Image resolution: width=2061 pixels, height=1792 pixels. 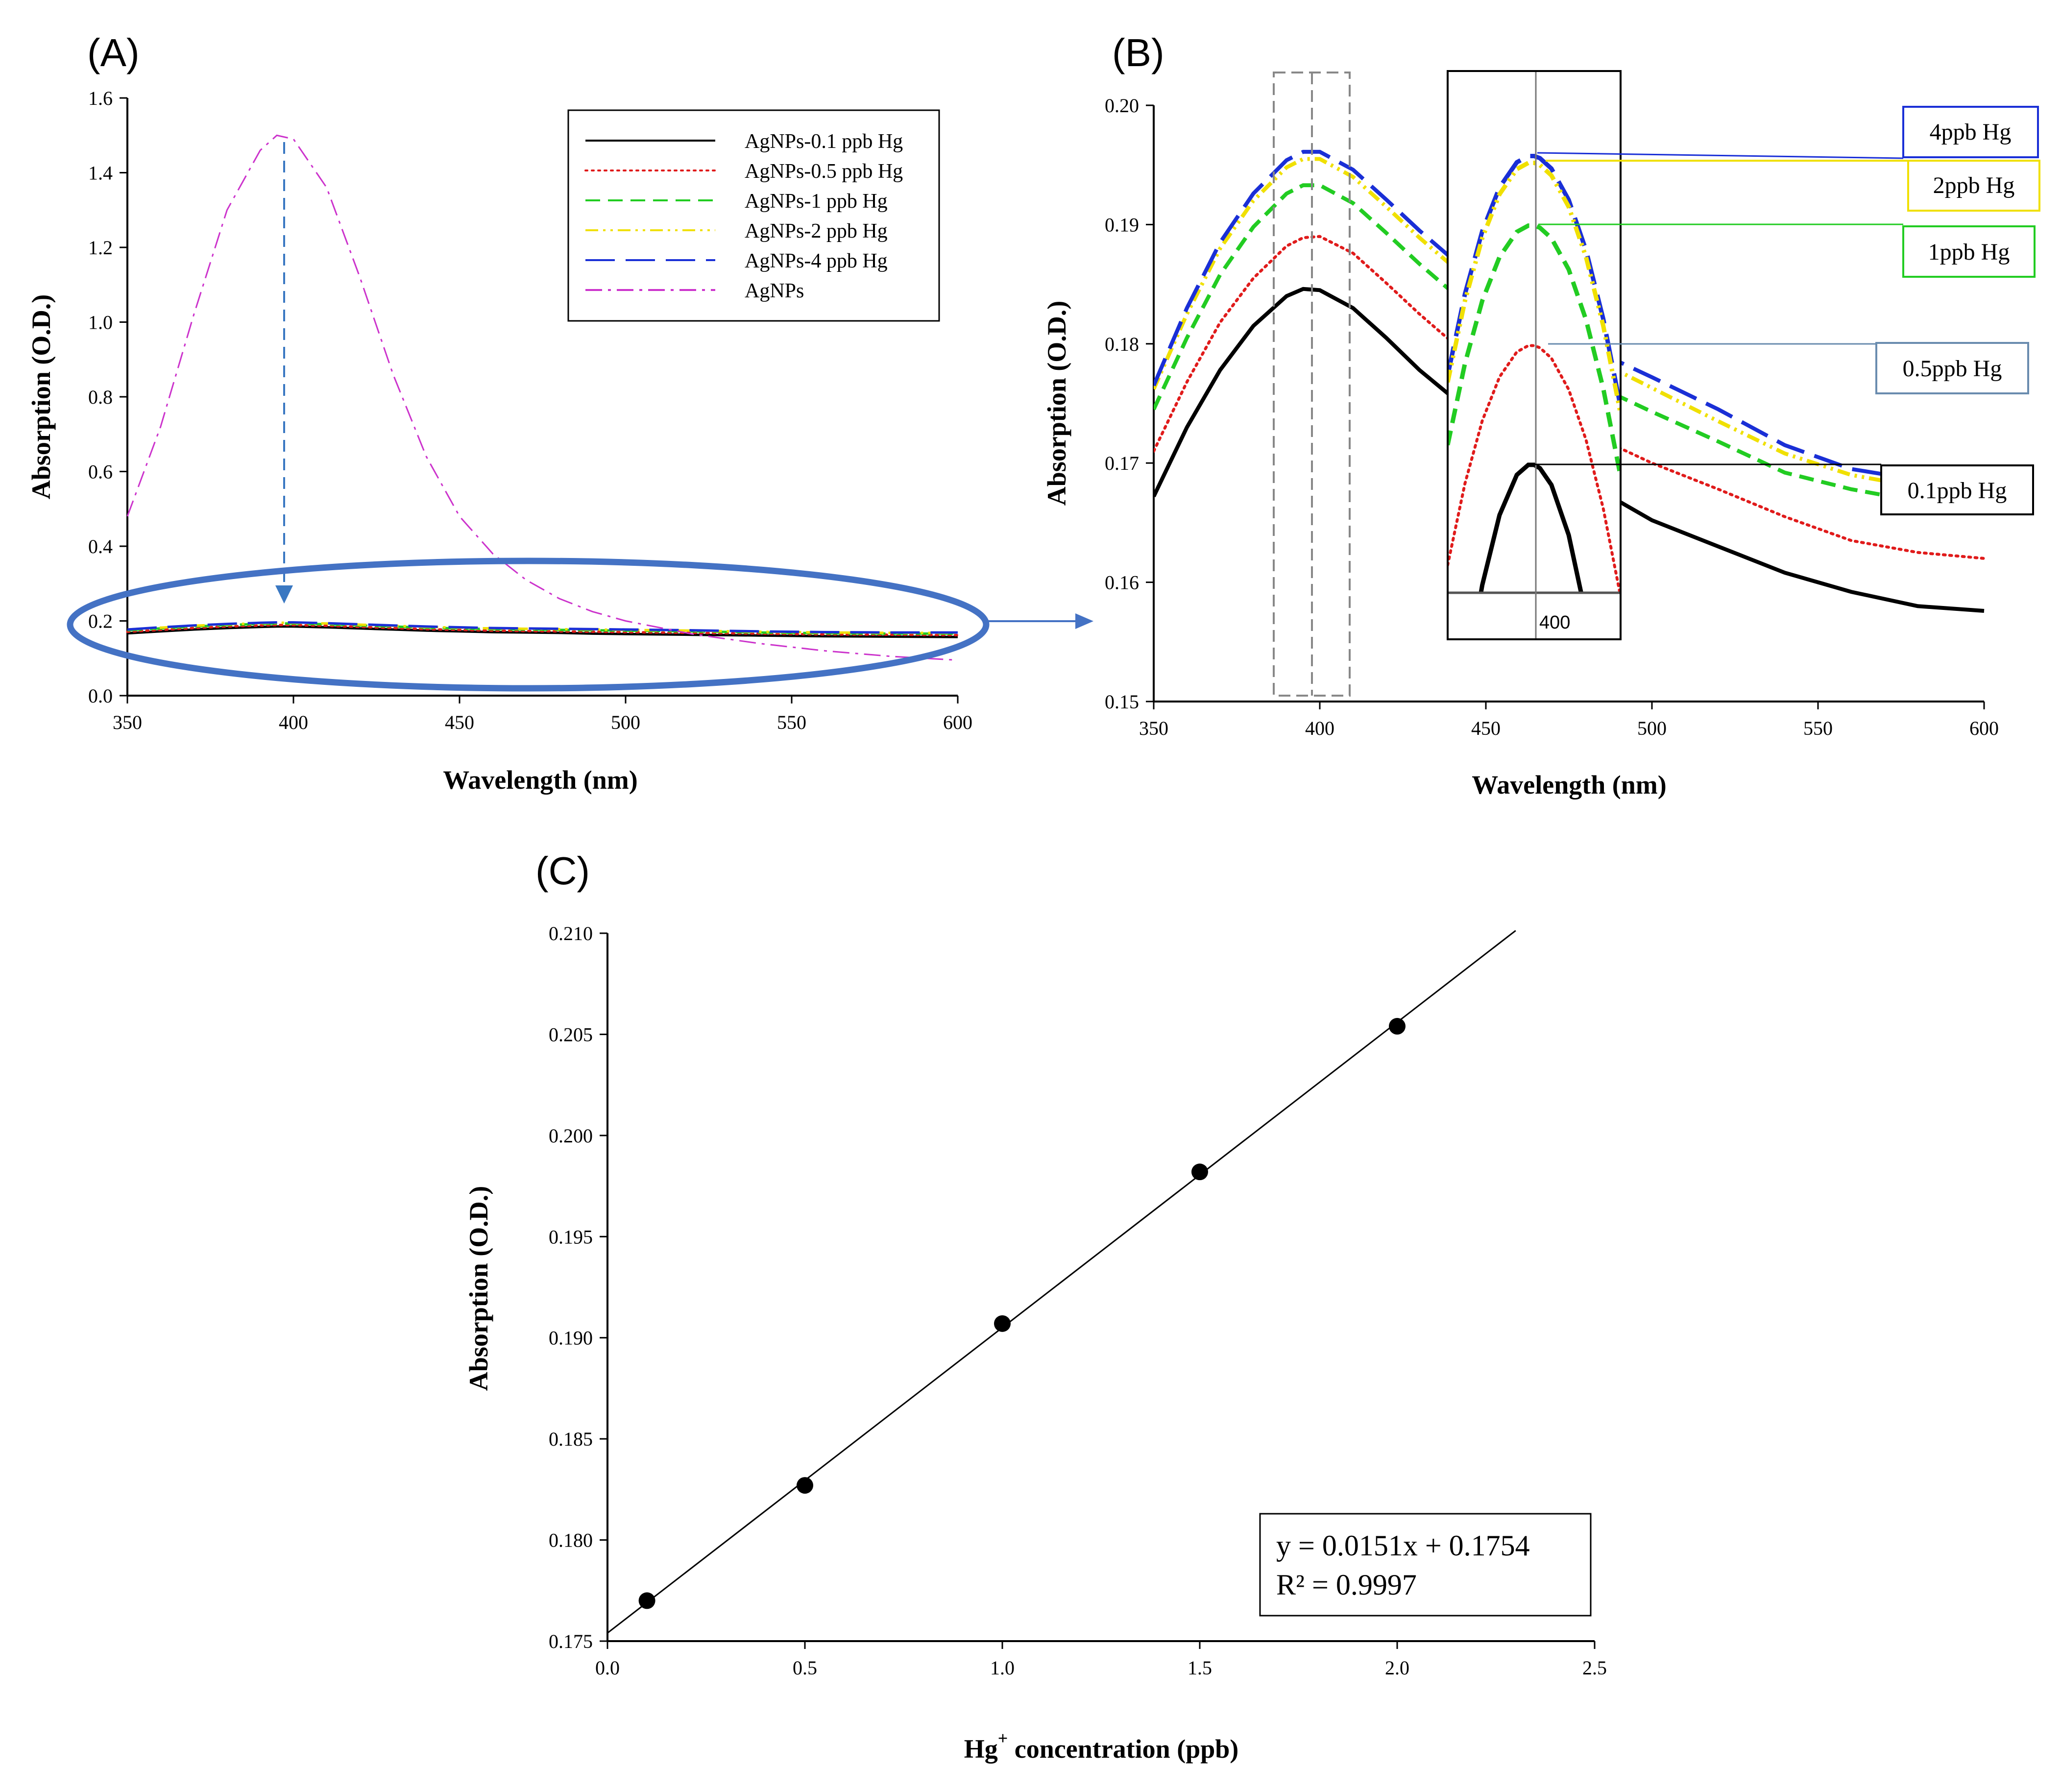 I want to click on equation-line-1: y = 0.0151x + 0.1754, so click(x=1403, y=1545).